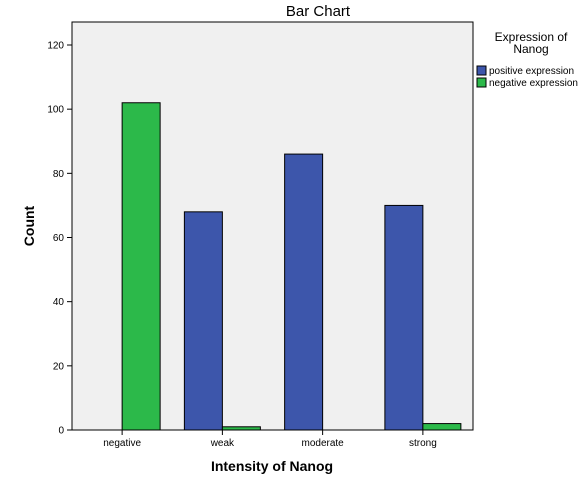 The height and width of the screenshot is (480, 588). What do you see at coordinates (531, 37) in the screenshot?
I see `legend-title: Expression of` at bounding box center [531, 37].